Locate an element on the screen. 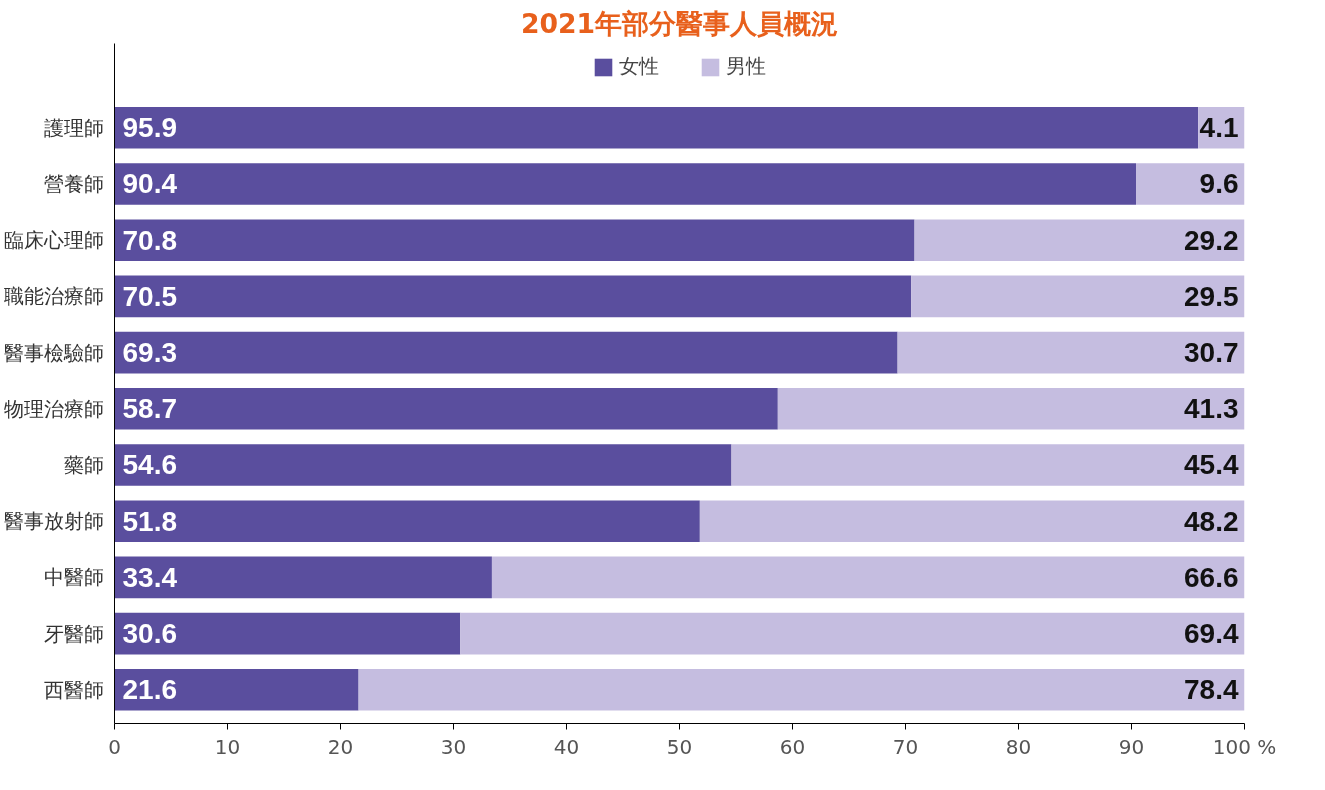 Image resolution: width=1325 pixels, height=790 pixels. data-label: 69.3 is located at coordinates (149, 353).